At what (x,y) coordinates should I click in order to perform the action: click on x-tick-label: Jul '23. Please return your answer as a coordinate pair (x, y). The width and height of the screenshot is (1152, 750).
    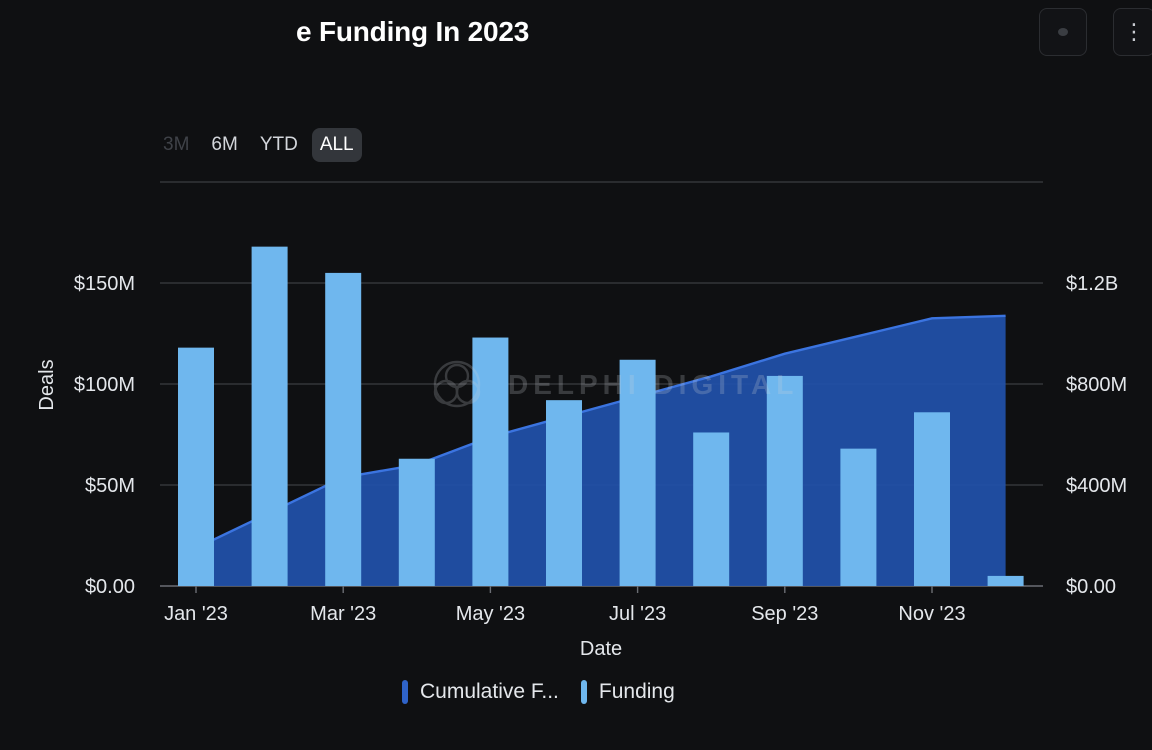
    Looking at the image, I should click on (637, 614).